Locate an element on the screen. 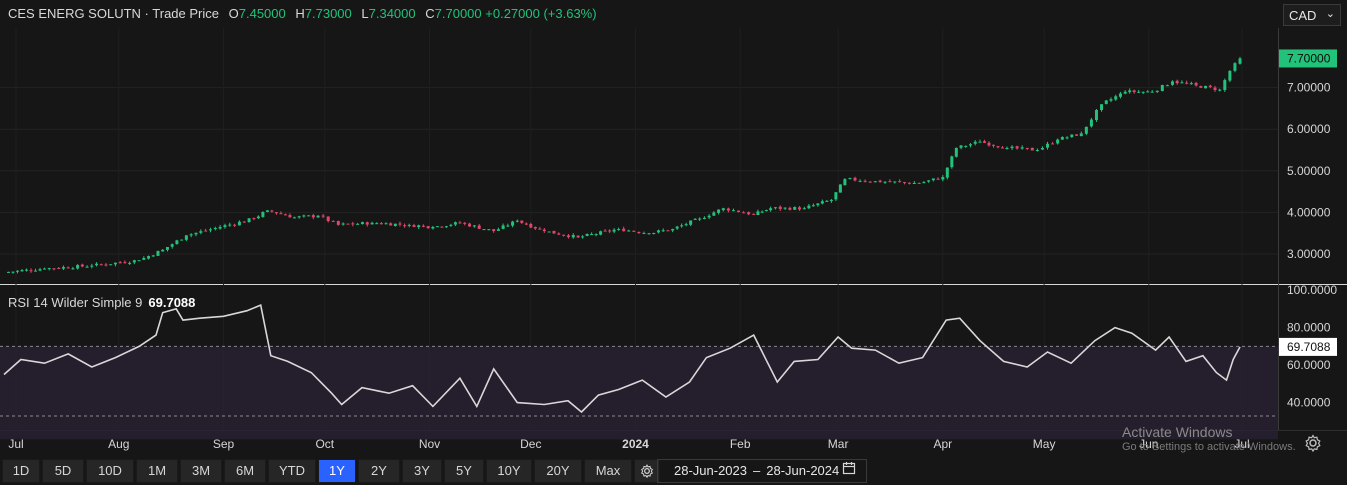 This screenshot has height=485, width=1347. timeframe-button-1m: 1M is located at coordinates (157, 471).